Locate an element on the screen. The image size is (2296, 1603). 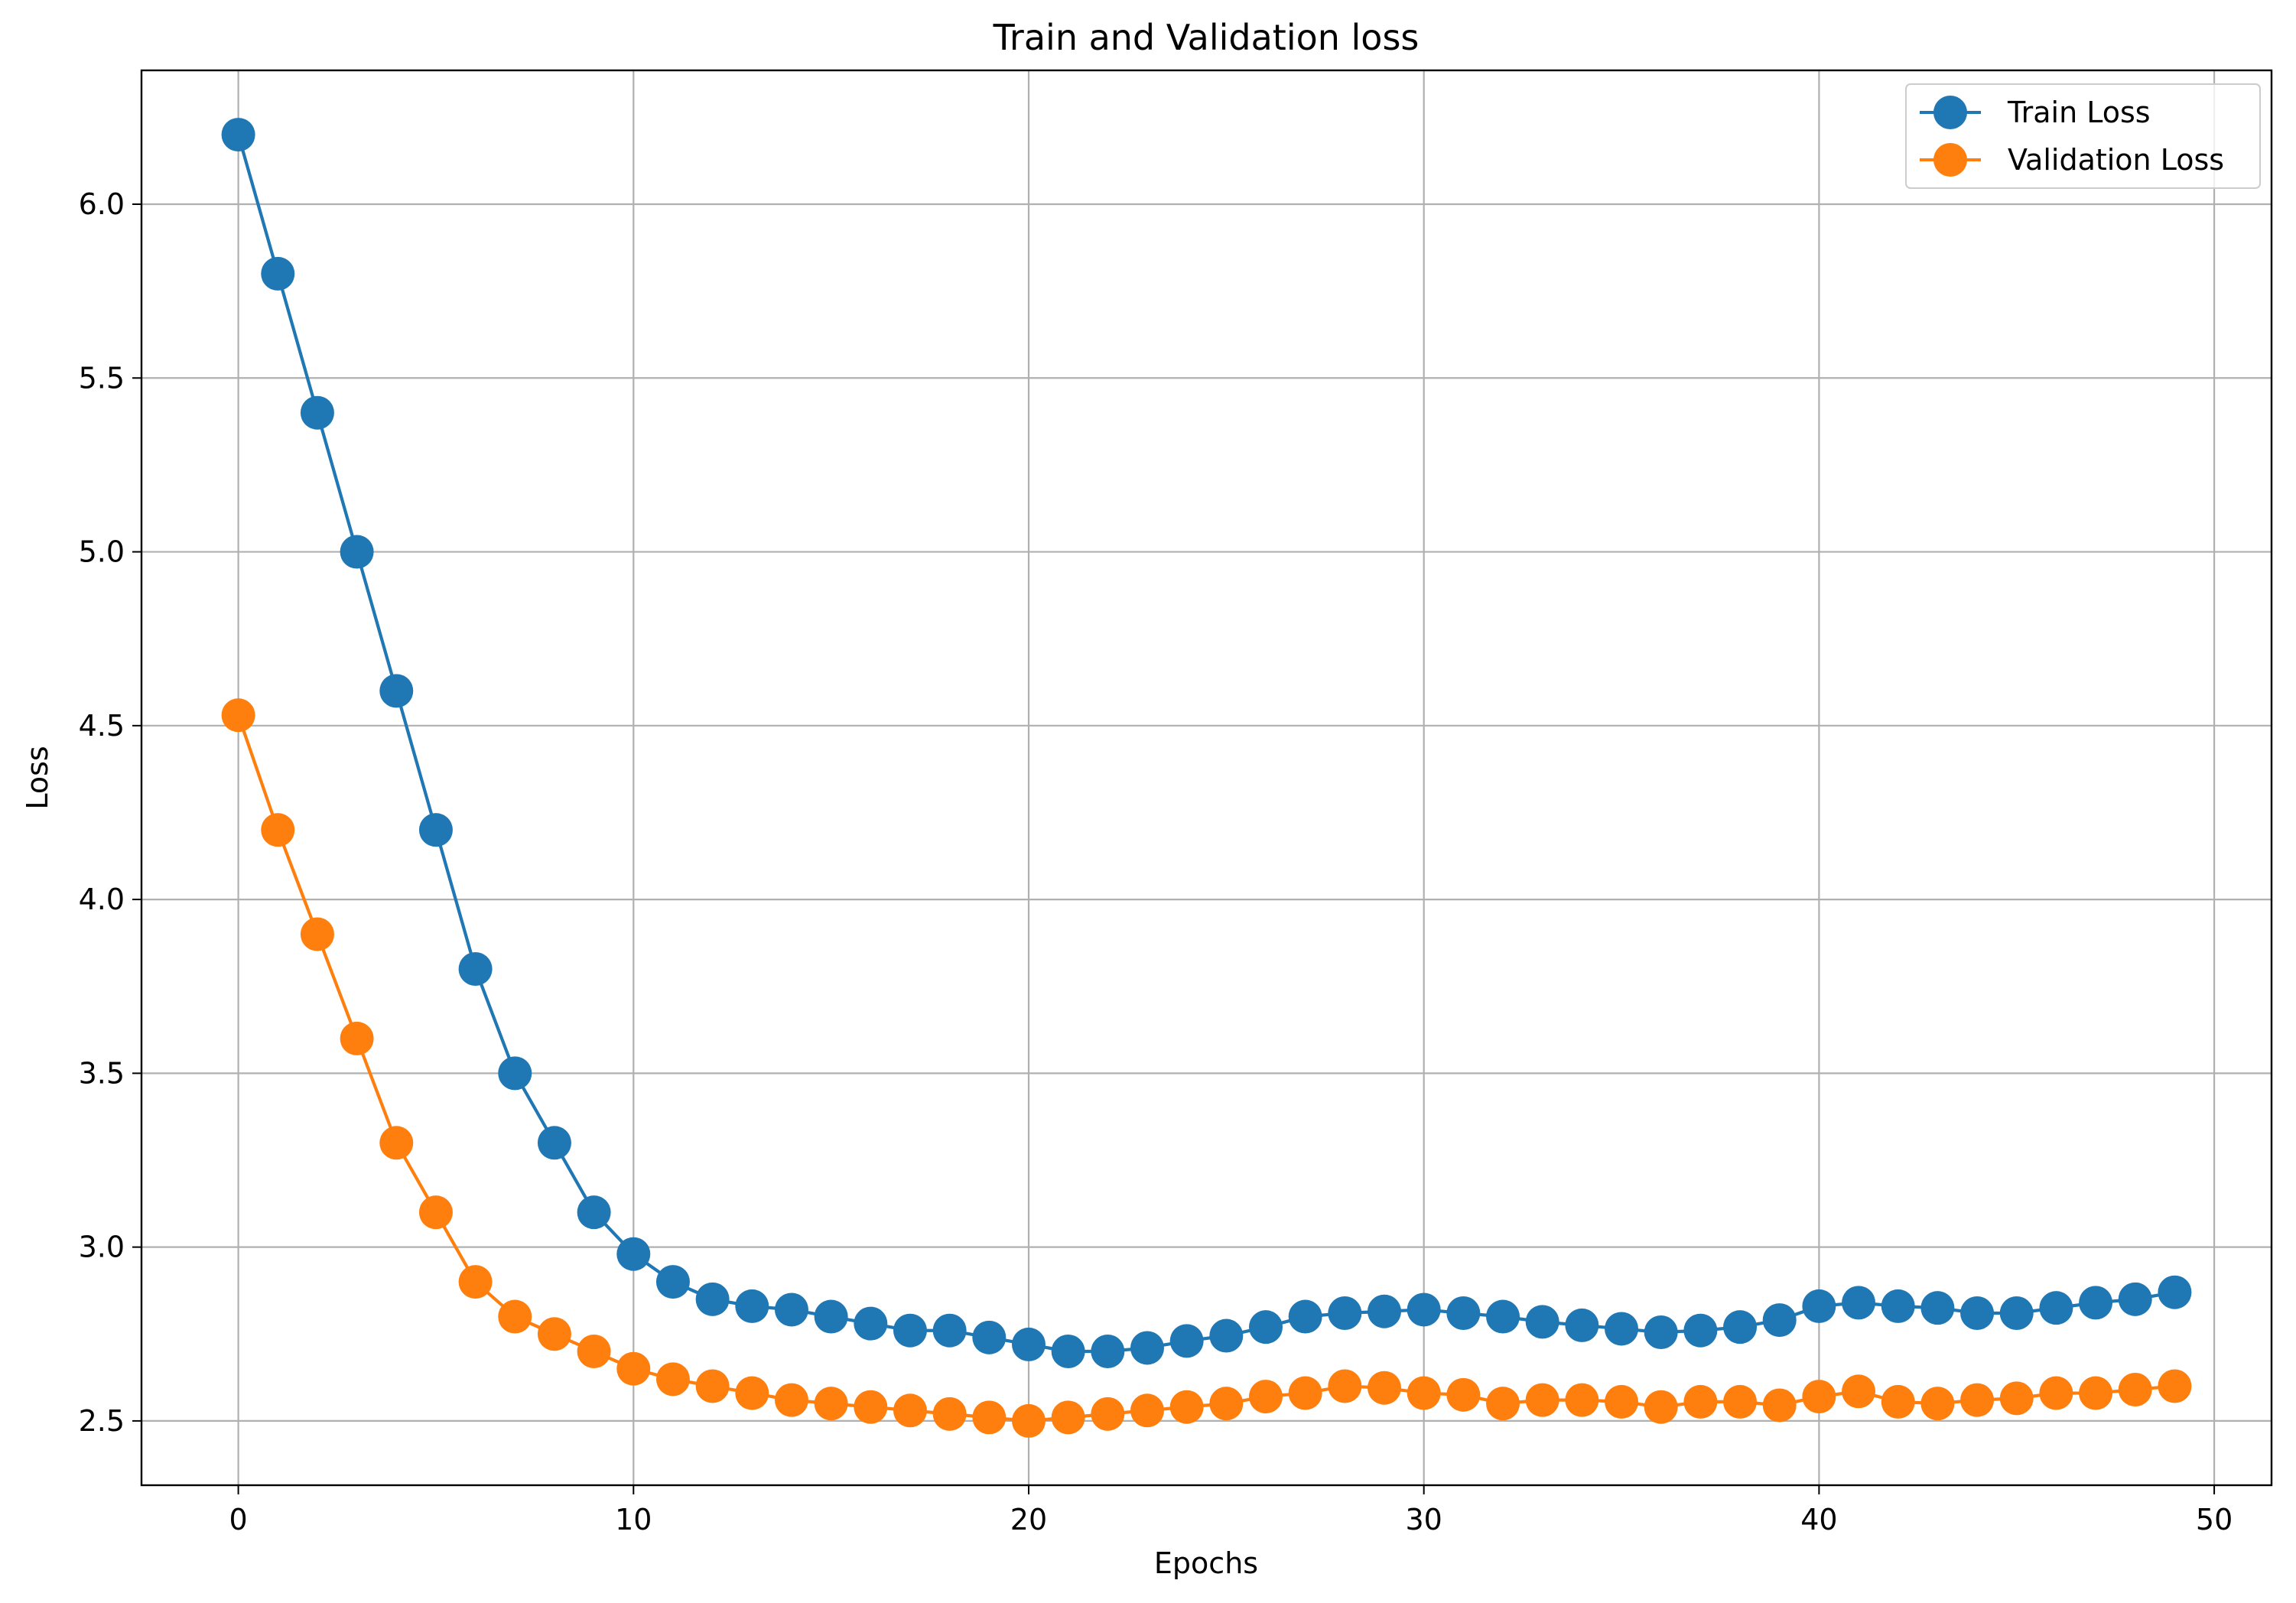
y-tick-label: 4.5 is located at coordinates (102, 726).